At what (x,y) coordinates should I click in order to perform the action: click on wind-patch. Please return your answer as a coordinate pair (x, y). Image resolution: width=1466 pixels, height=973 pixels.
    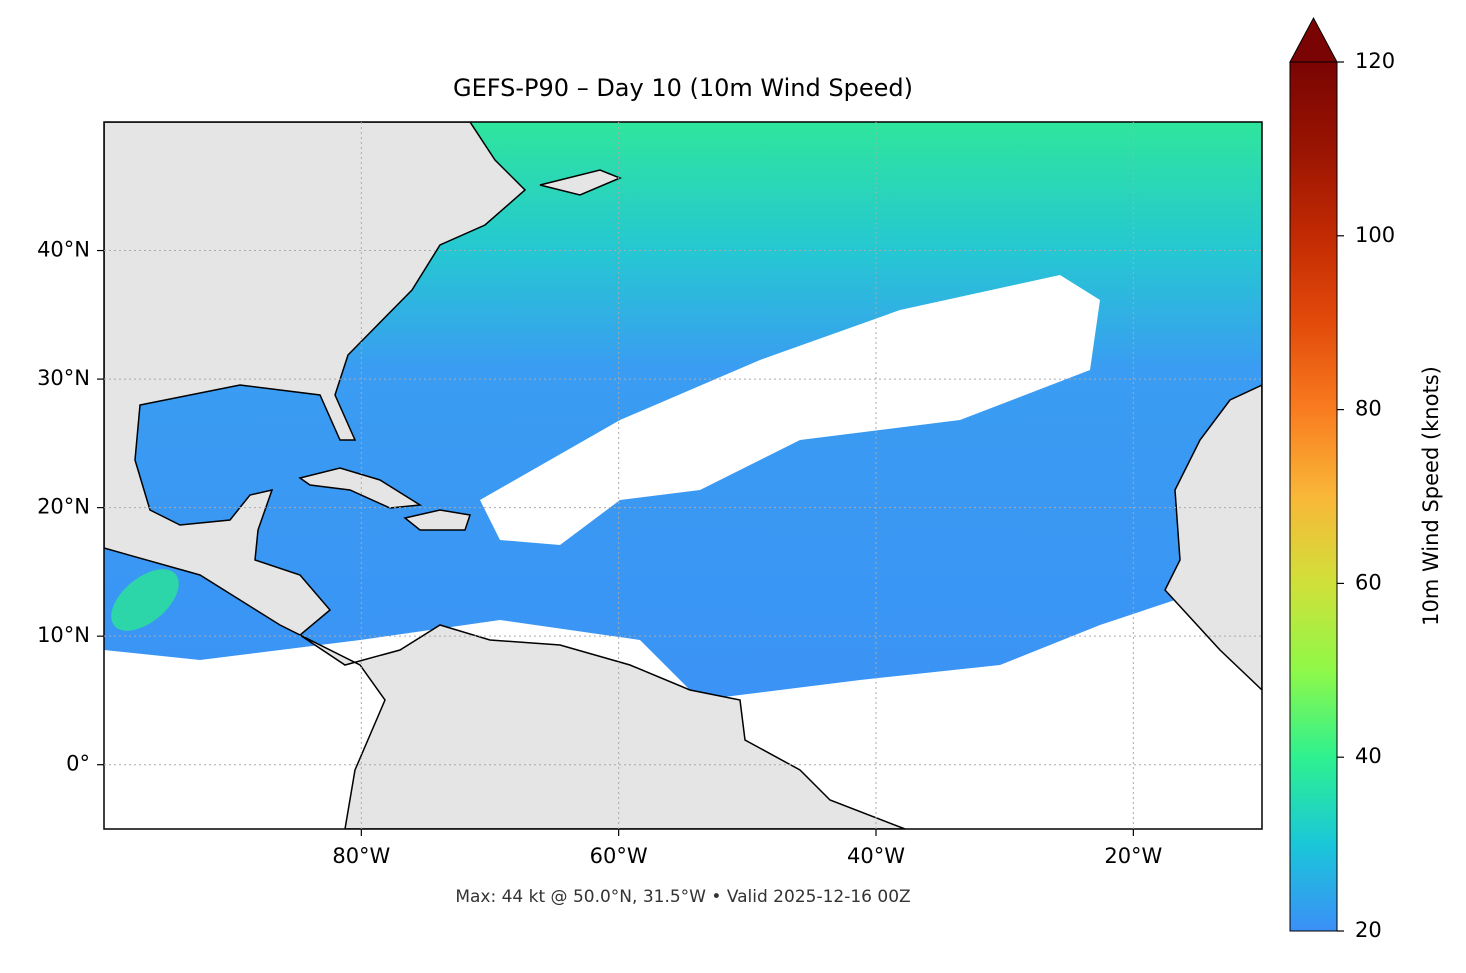
    Looking at the image, I should click on (145, 600).